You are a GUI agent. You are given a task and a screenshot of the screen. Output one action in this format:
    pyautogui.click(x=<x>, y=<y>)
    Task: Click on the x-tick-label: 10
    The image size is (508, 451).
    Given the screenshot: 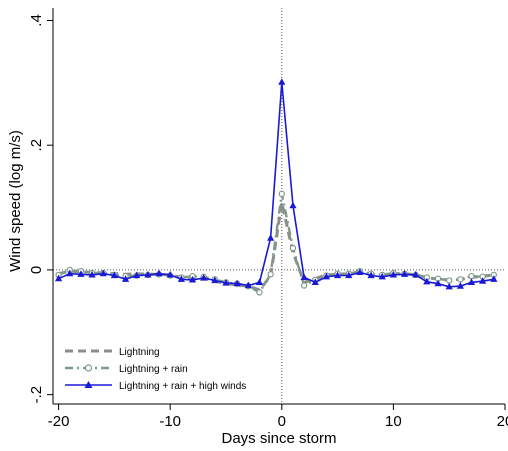 What is the action you would take?
    pyautogui.click(x=393, y=421)
    